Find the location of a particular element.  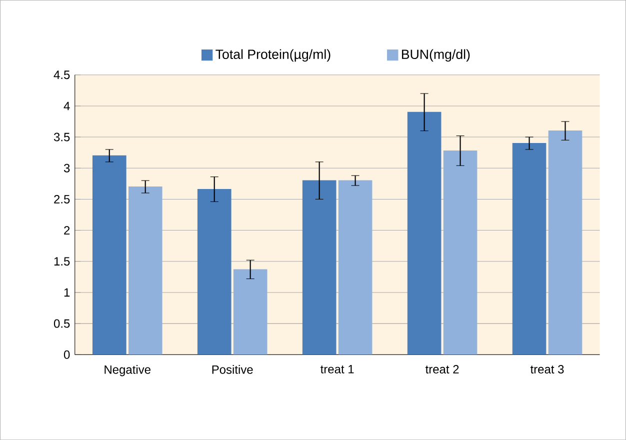

y-tick-label: 2 is located at coordinates (67, 230).